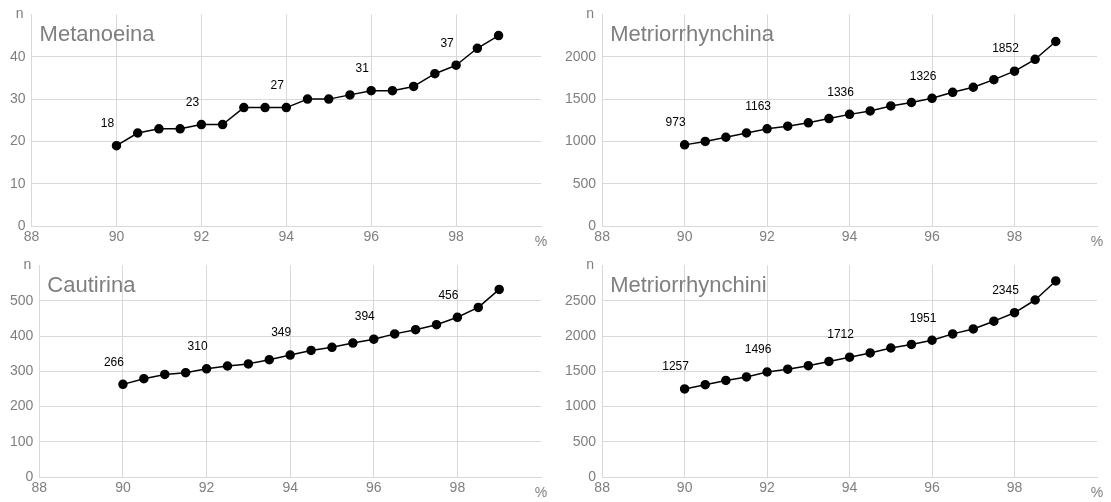  Describe the element at coordinates (692, 34) in the screenshot. I see `chart-title: Metriorrhynchina` at that location.